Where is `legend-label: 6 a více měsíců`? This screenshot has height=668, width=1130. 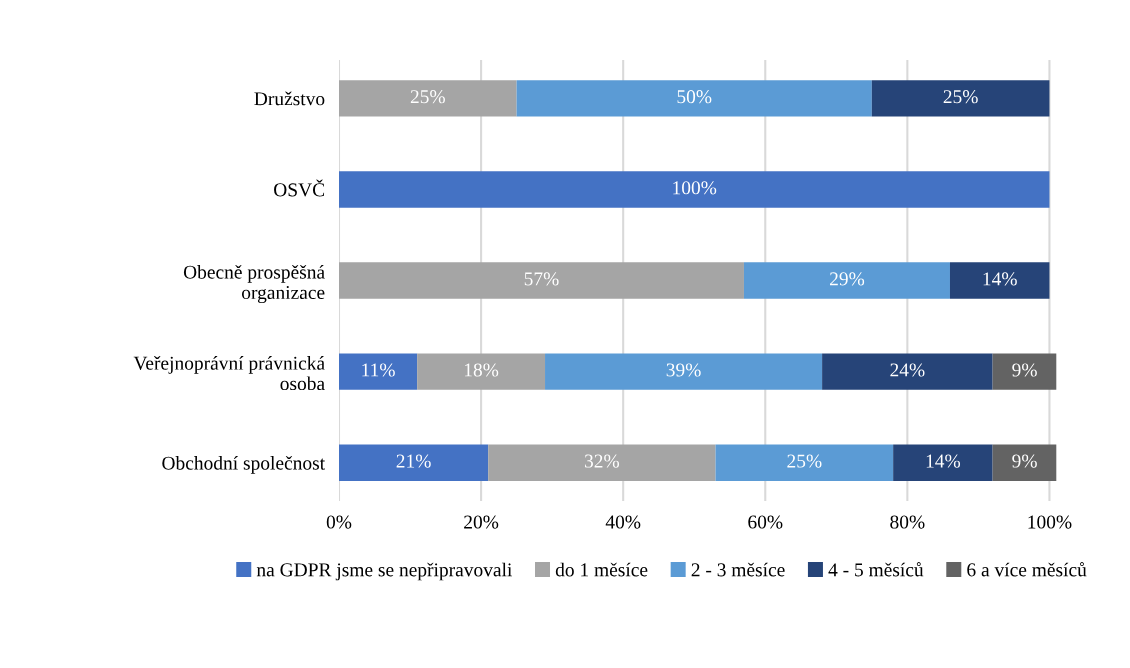
legend-label: 6 a více měsíců is located at coordinates (1027, 569).